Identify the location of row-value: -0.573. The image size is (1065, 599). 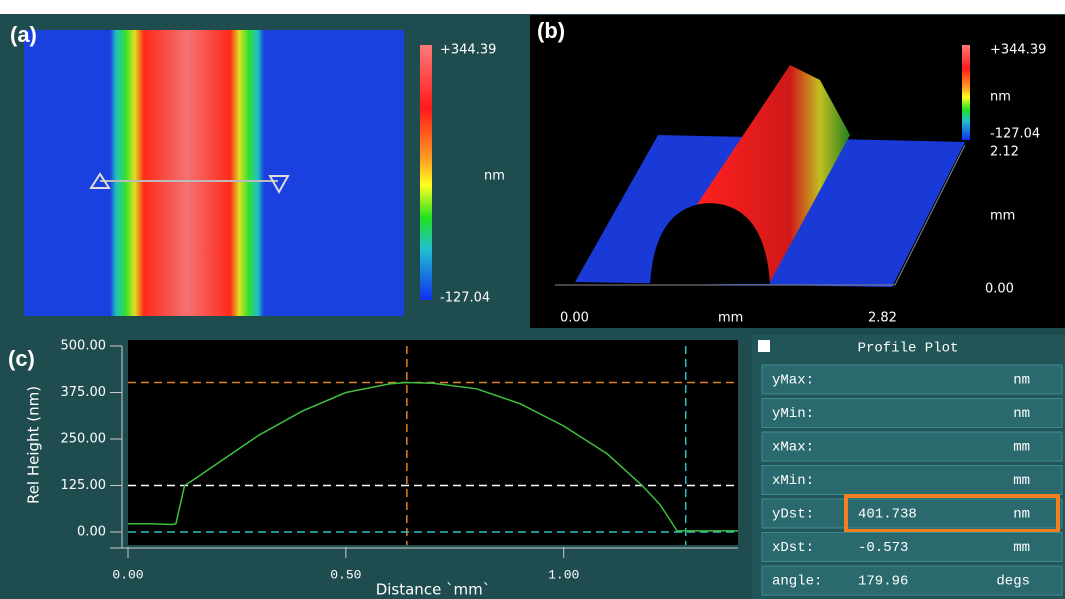
(883, 548).